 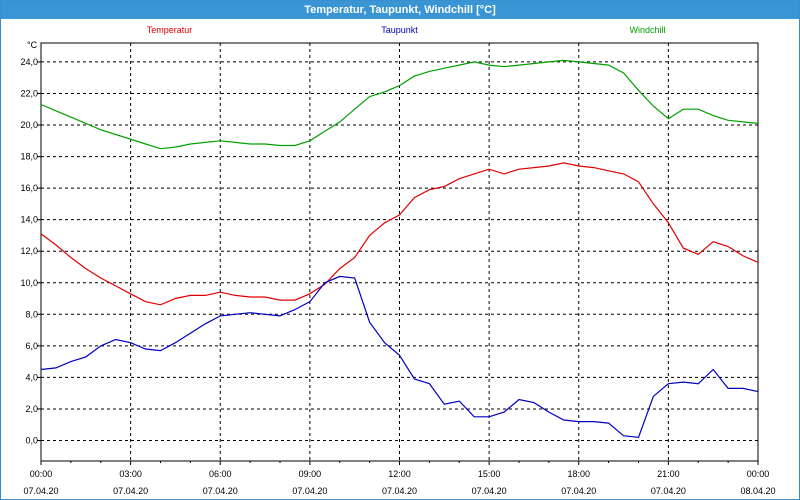 What do you see at coordinates (29, 251) in the screenshot?
I see `y-tick-label: 12,0` at bounding box center [29, 251].